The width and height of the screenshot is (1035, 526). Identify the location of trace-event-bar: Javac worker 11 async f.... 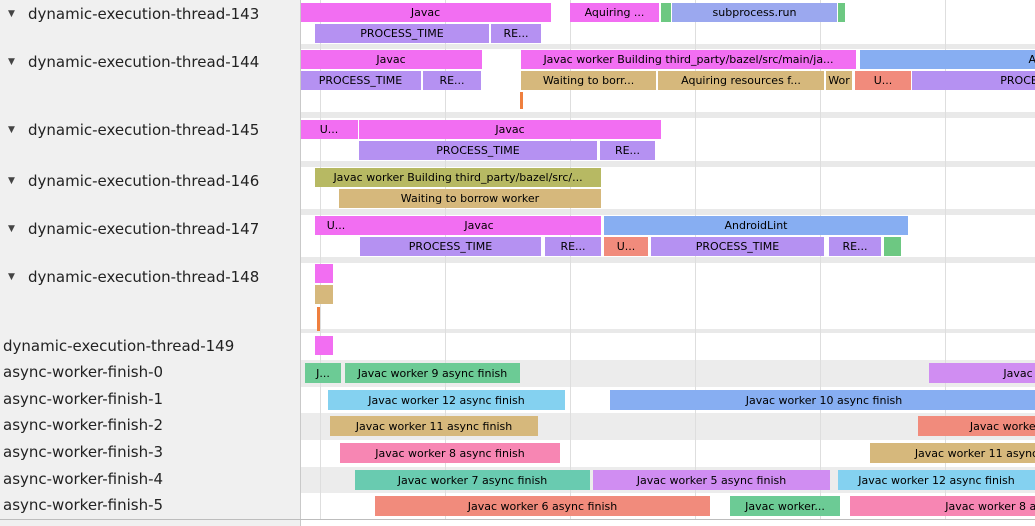
(952, 453).